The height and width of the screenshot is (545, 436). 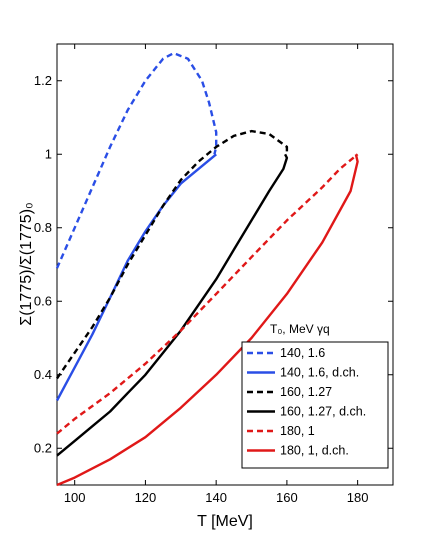 What do you see at coordinates (26, 263) in the screenshot?
I see `y-axis-label: Σ(1775)/Σ(1775)₀` at bounding box center [26, 263].